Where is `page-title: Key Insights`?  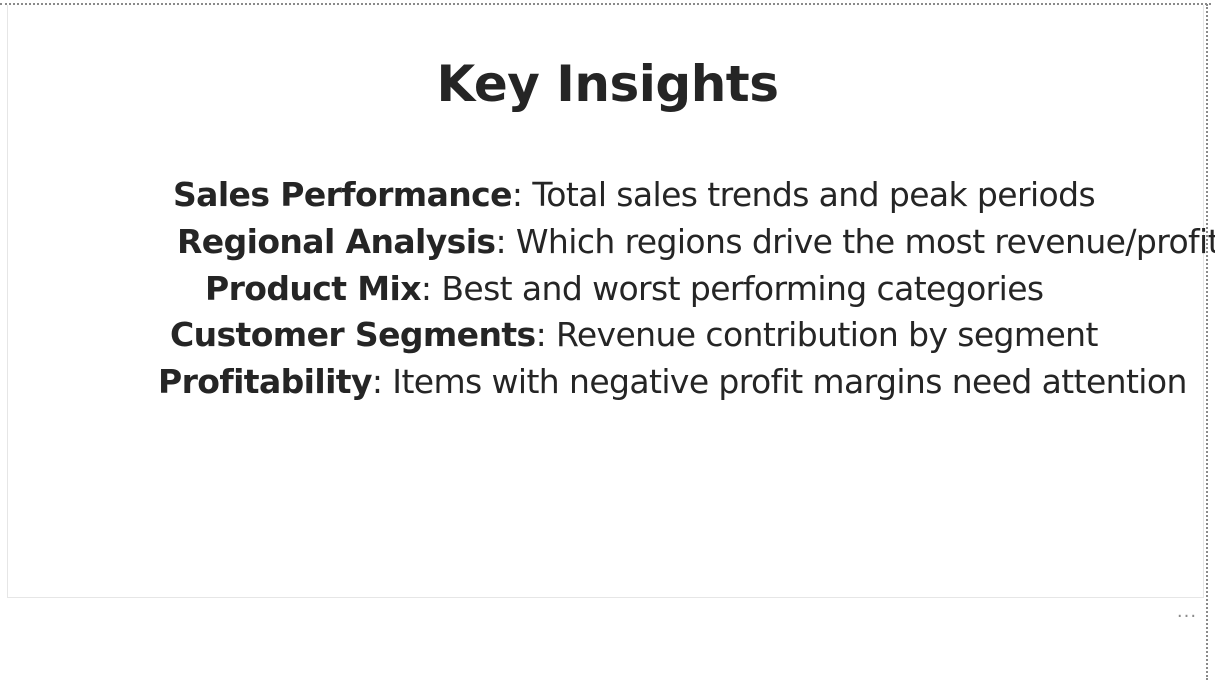
page-title: Key Insights is located at coordinates (607, 84).